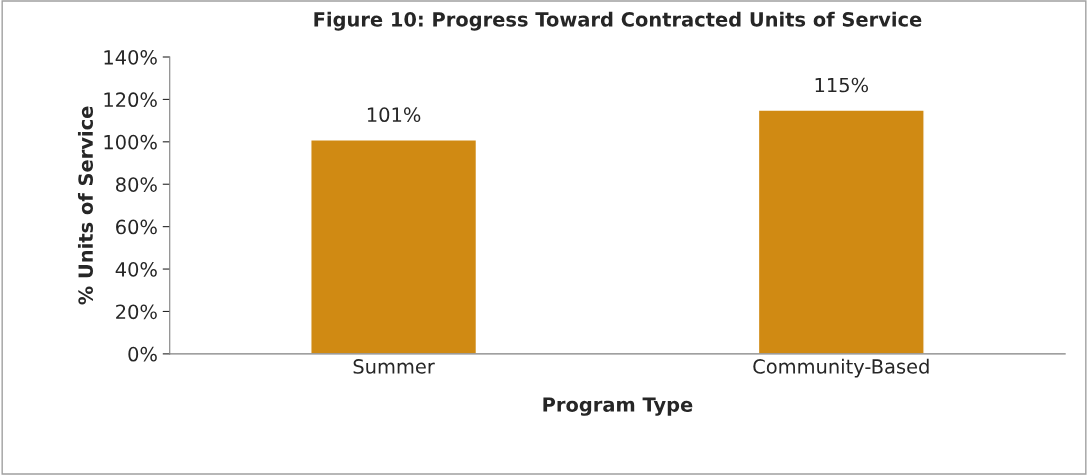 Image resolution: width=1088 pixels, height=475 pixels. What do you see at coordinates (136, 269) in the screenshot?
I see `y-tick-label: 40%` at bounding box center [136, 269].